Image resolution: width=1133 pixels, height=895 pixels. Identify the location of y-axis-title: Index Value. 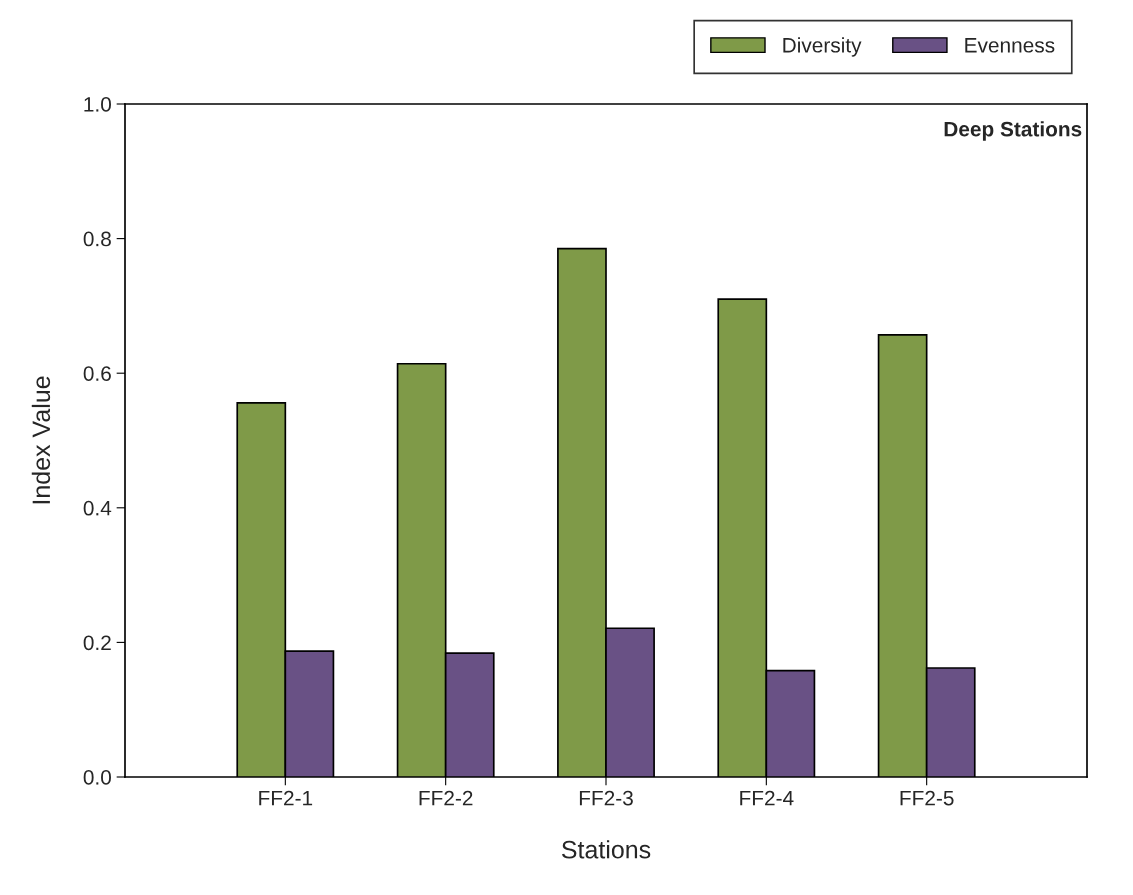
(41, 440).